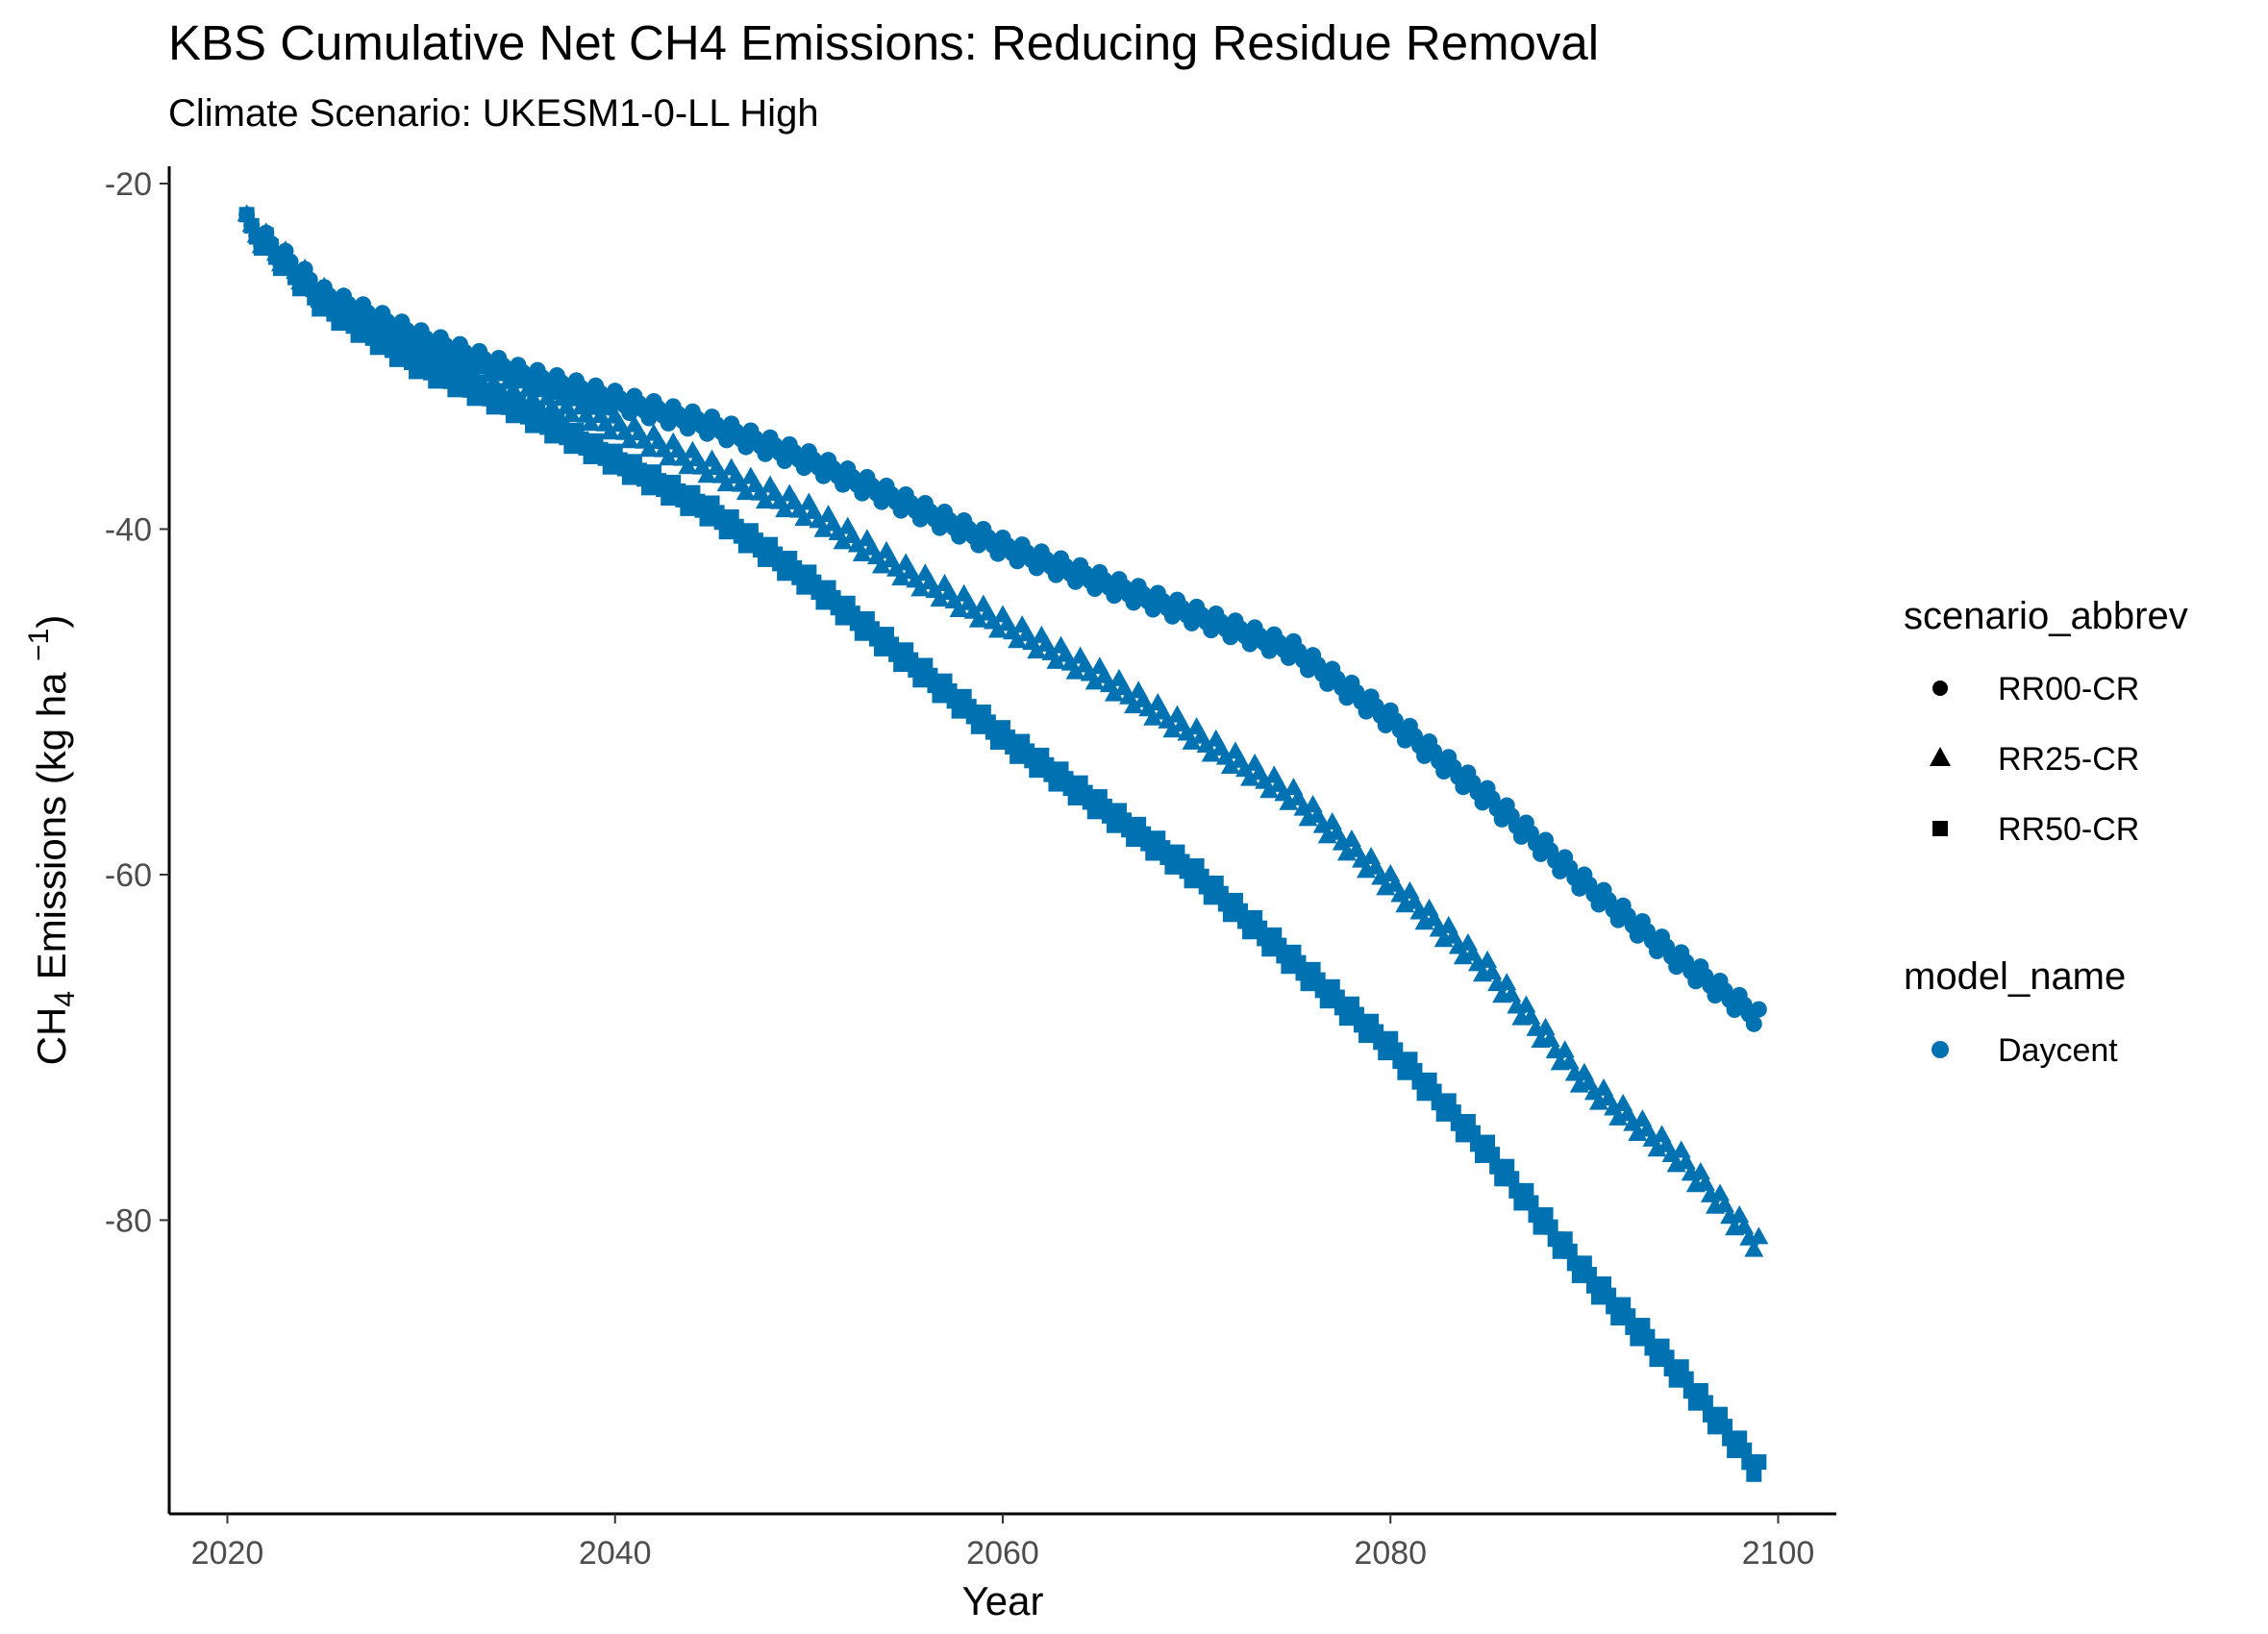  I want to click on legend-label-rr25: RR25-CR, so click(2068, 759).